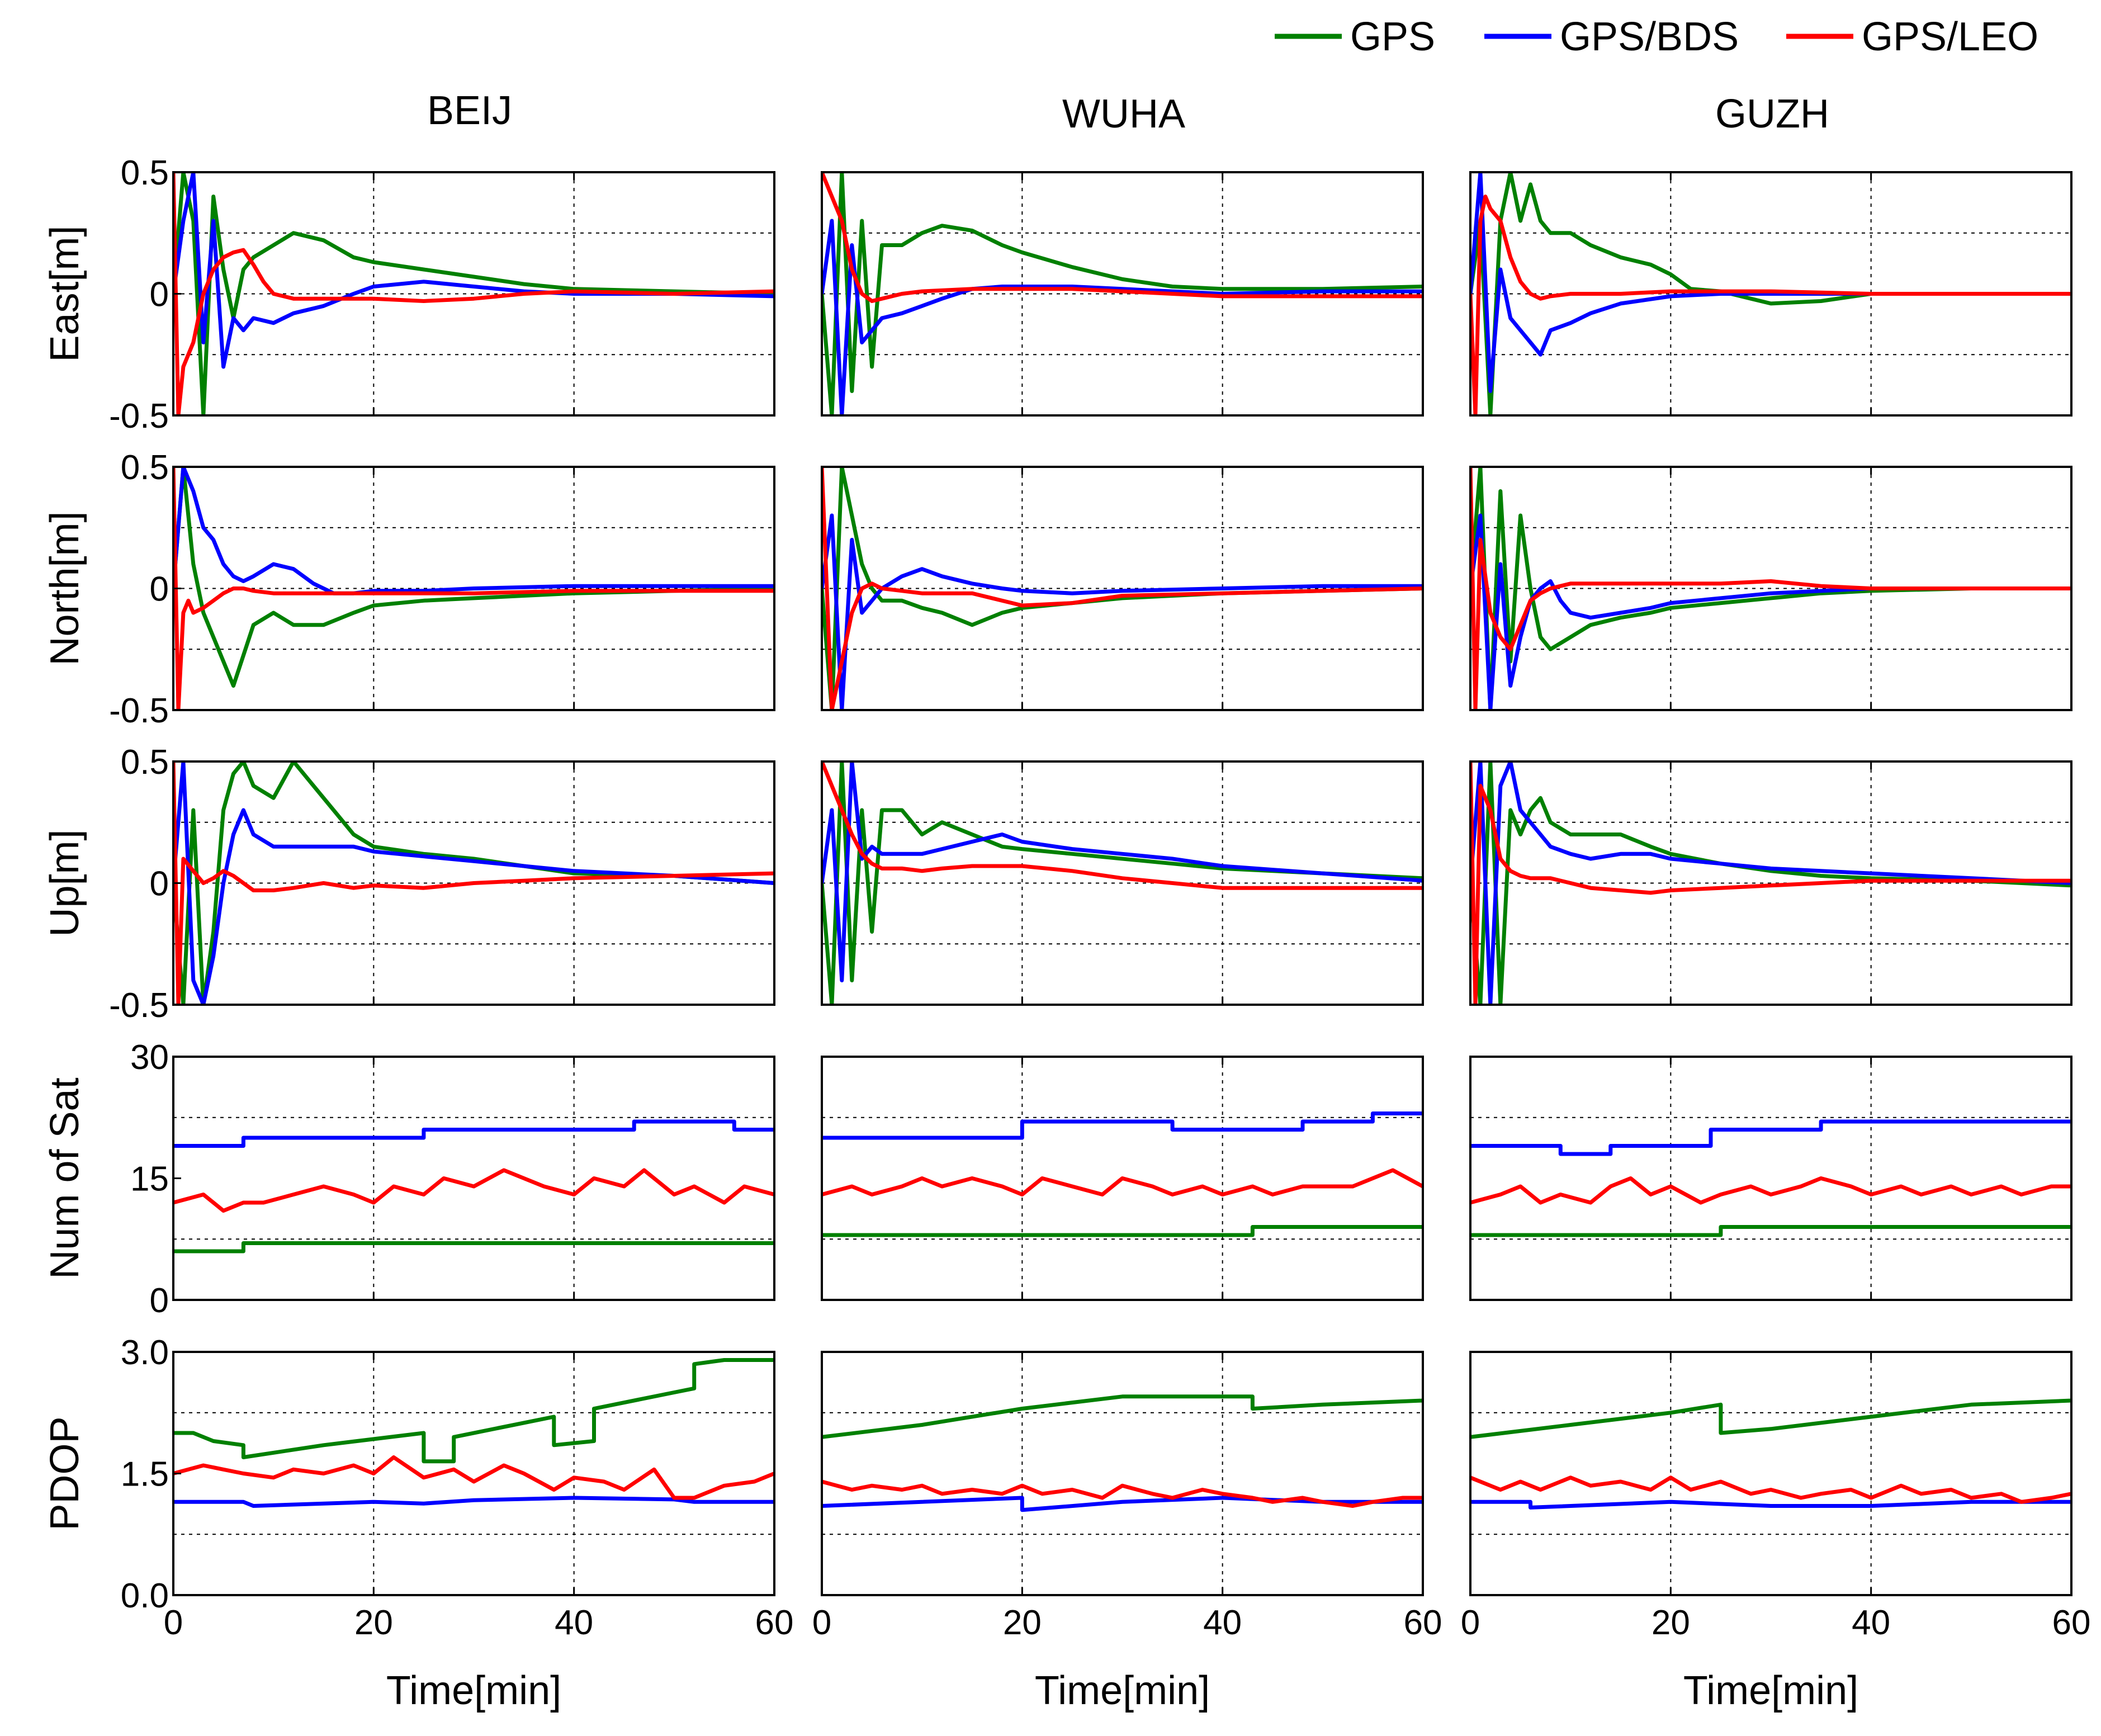  I want to click on panel-pdop-guzh: 0 20 40 60 Time[min], so click(1776, 1532).